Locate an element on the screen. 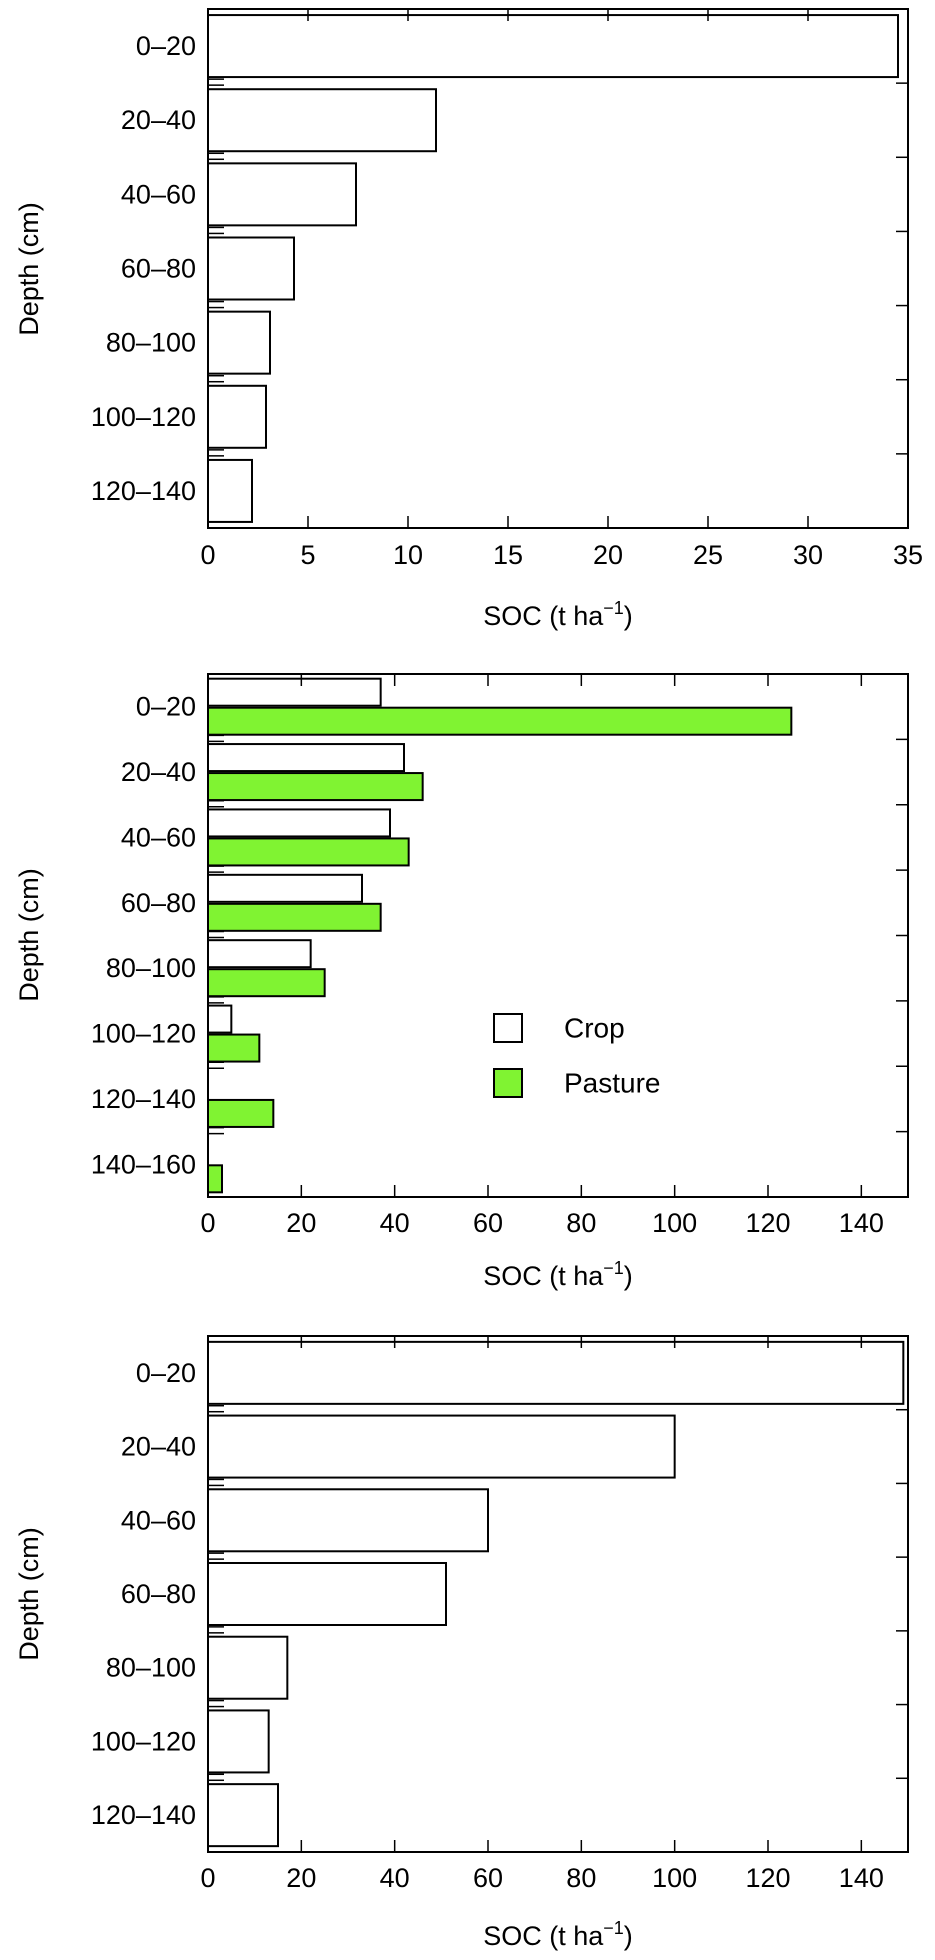  legend-label-pasture: Pasture is located at coordinates (612, 1083).